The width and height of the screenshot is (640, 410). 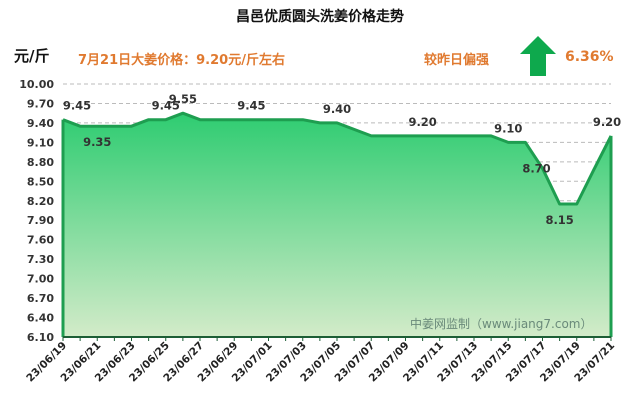 What do you see at coordinates (559, 220) in the screenshot?
I see `data-label: 8.15` at bounding box center [559, 220].